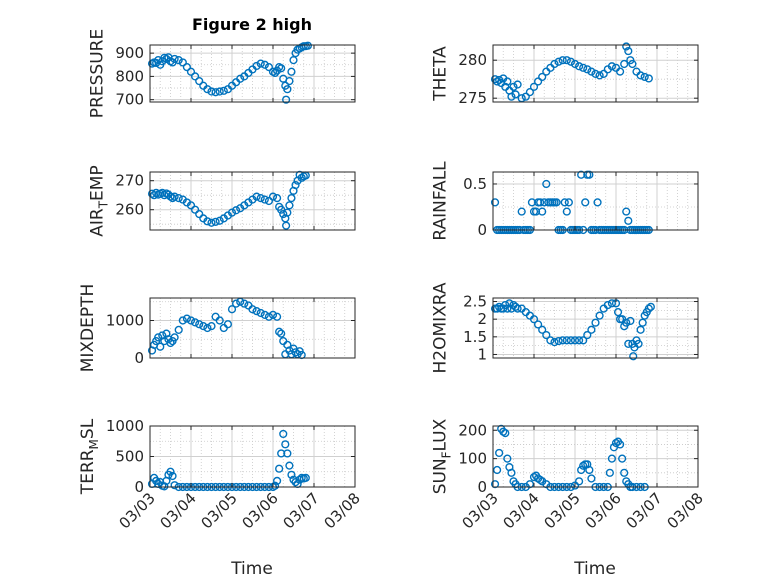 The height and width of the screenshot is (583, 778). Describe the element at coordinates (129, 181) in the screenshot. I see `y-tick-label: 270` at that location.